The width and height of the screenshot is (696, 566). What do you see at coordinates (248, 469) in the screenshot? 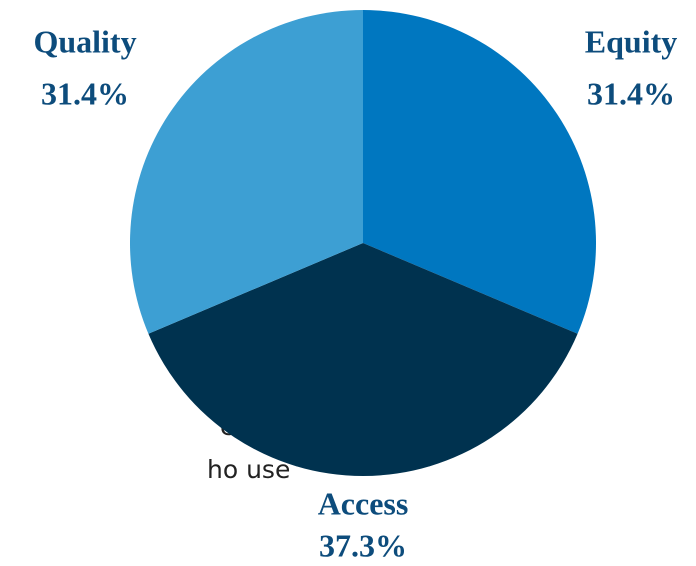
I see `background-text: ho use` at bounding box center [248, 469].